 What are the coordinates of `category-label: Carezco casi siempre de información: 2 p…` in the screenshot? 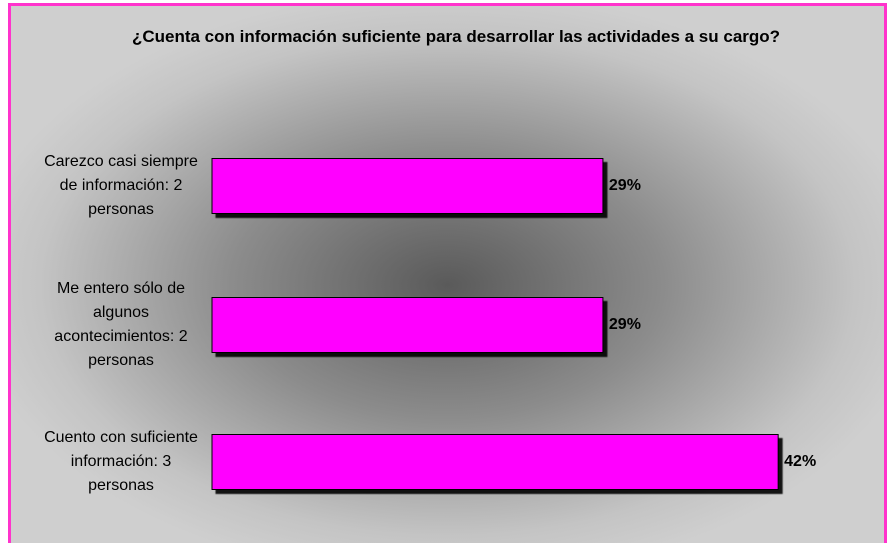 It's located at (121, 185).